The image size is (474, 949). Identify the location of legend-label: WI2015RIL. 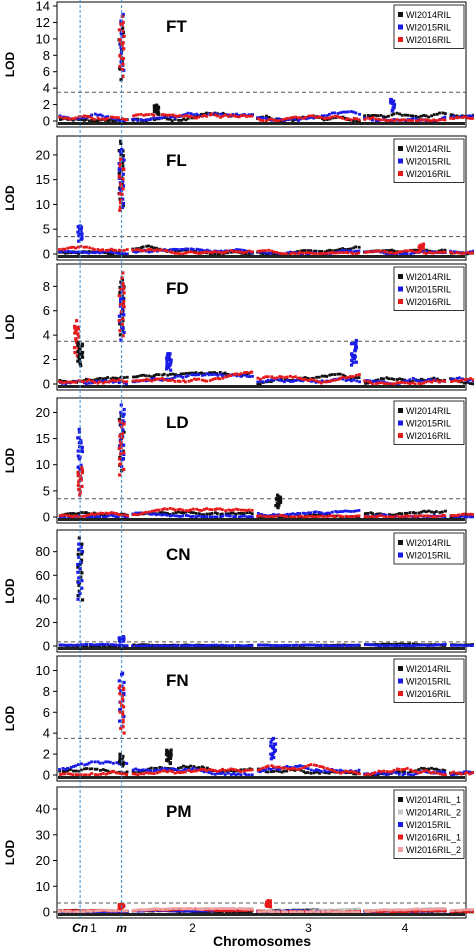
(428, 424).